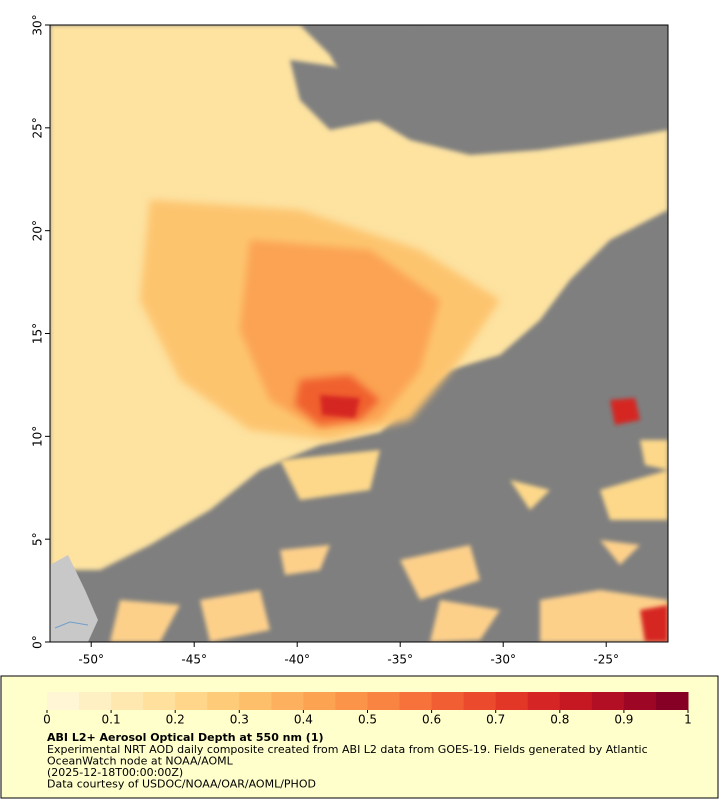  I want to click on x-tick-label: -45°, so click(194, 660).